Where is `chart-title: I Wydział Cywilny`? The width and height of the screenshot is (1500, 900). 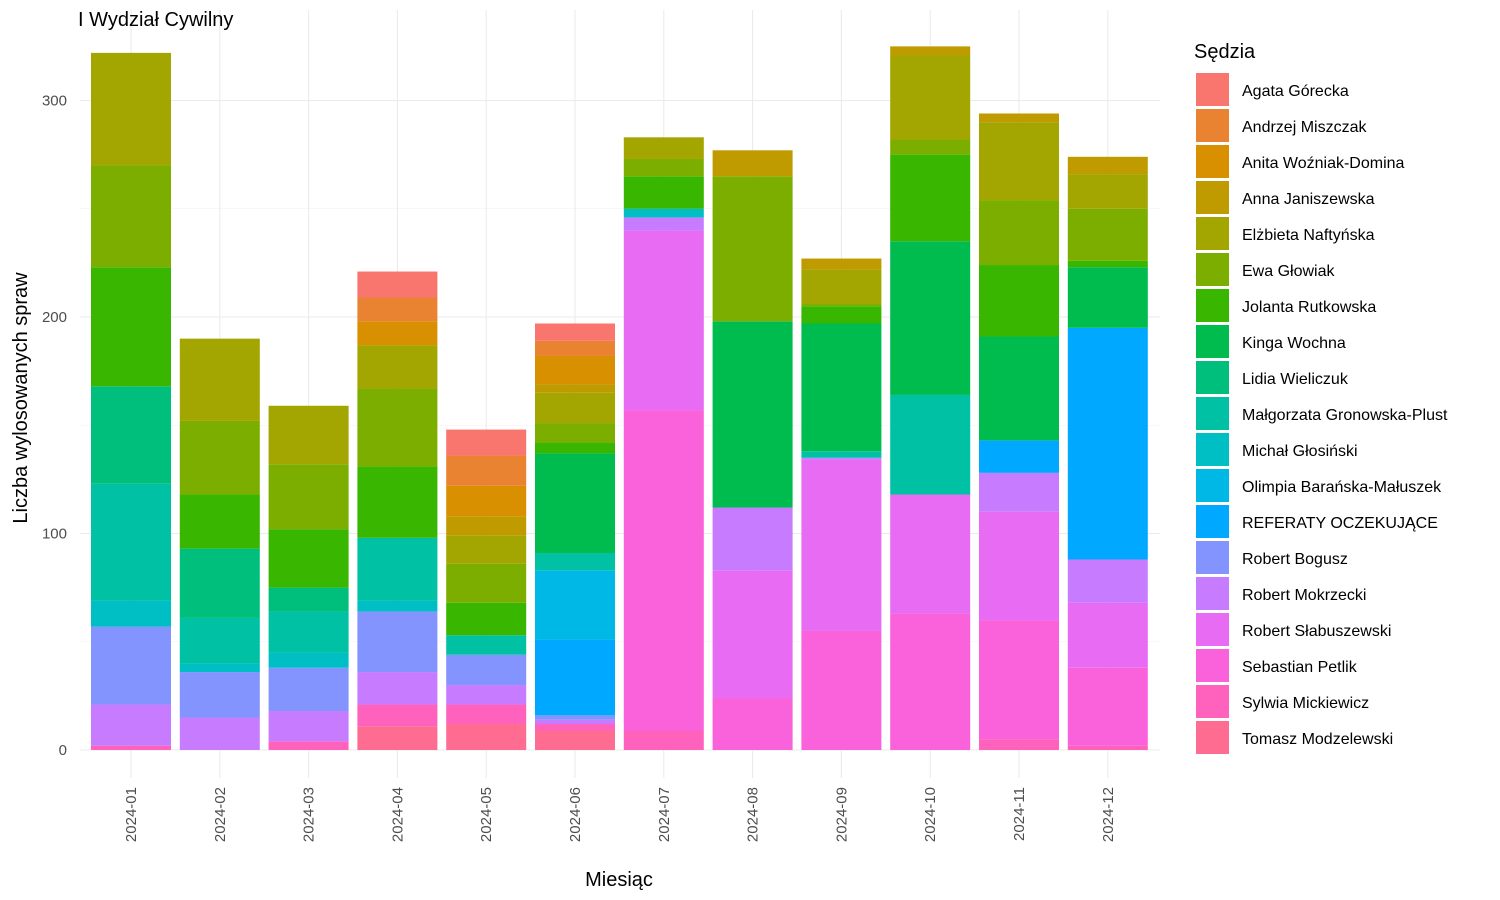 chart-title: I Wydział Cywilny is located at coordinates (155, 20).